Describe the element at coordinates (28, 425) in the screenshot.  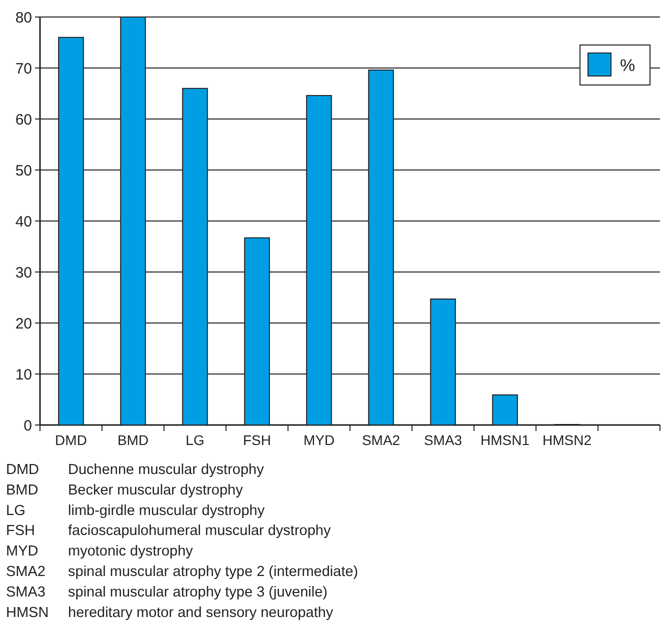
I see `y-tick-label: 0` at that location.